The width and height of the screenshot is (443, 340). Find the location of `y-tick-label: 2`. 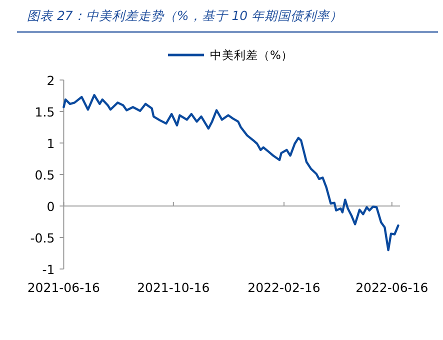

y-tick-label: 2 is located at coordinates (50, 80).